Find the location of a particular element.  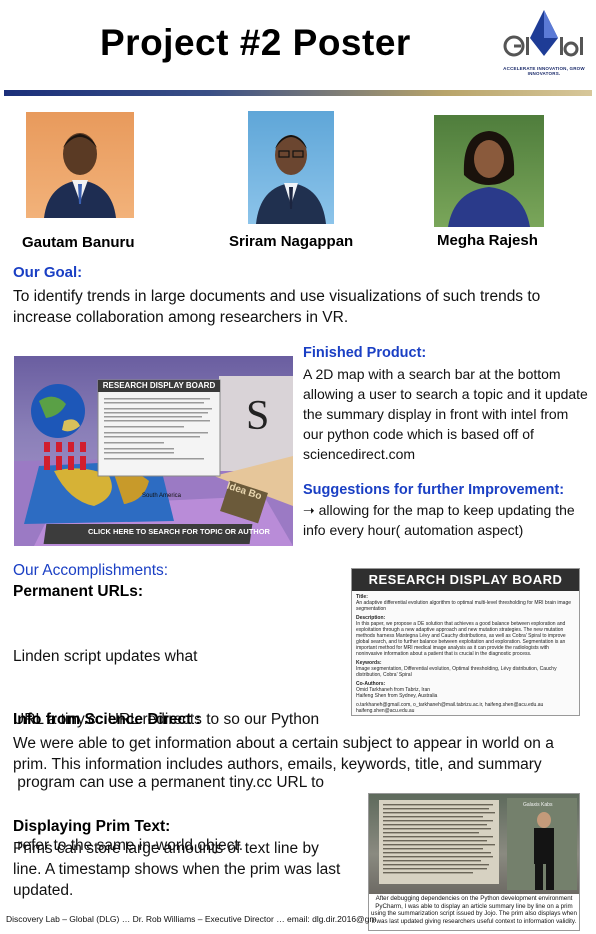

prim-avatar-label: Galaxis Kabs is located at coordinates (538, 805).